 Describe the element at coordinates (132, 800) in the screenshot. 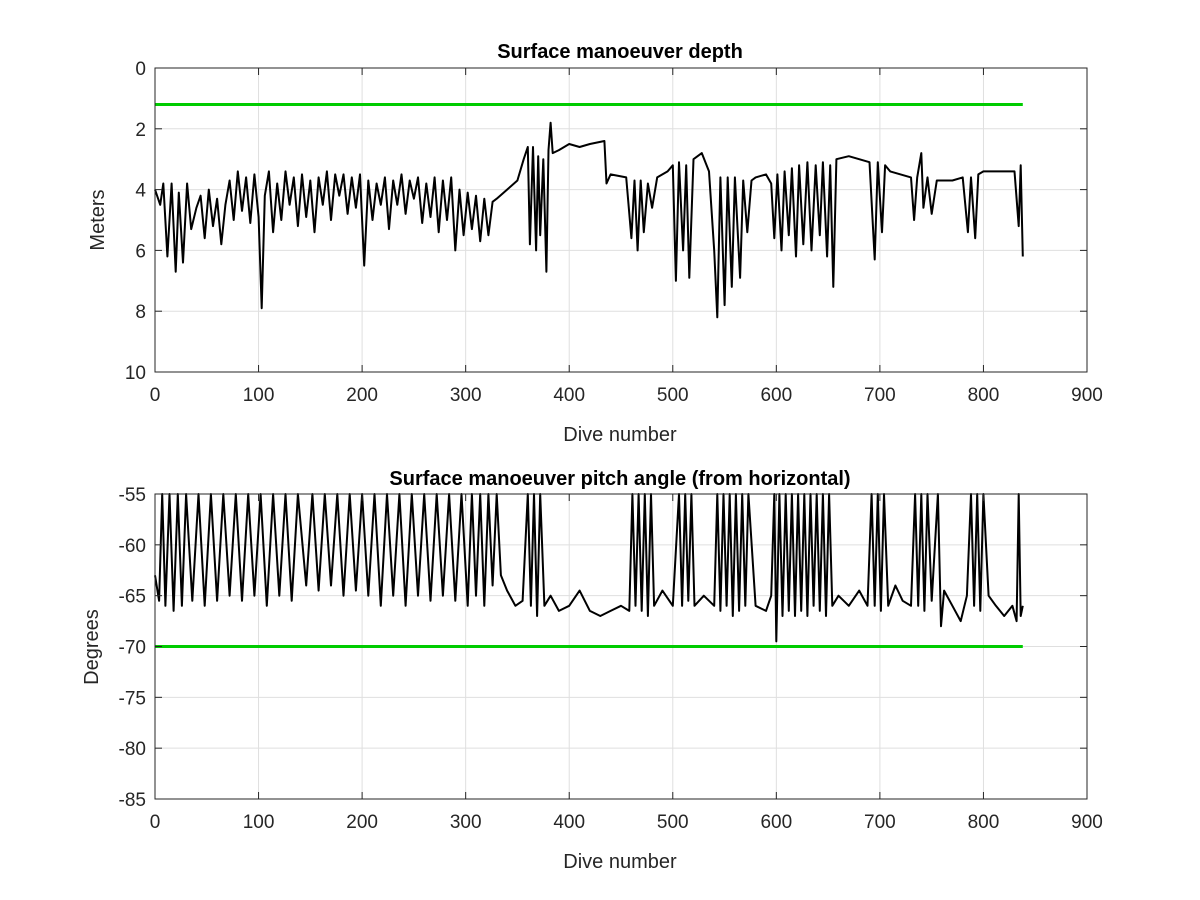

I see `y-tick-label: -85` at that location.